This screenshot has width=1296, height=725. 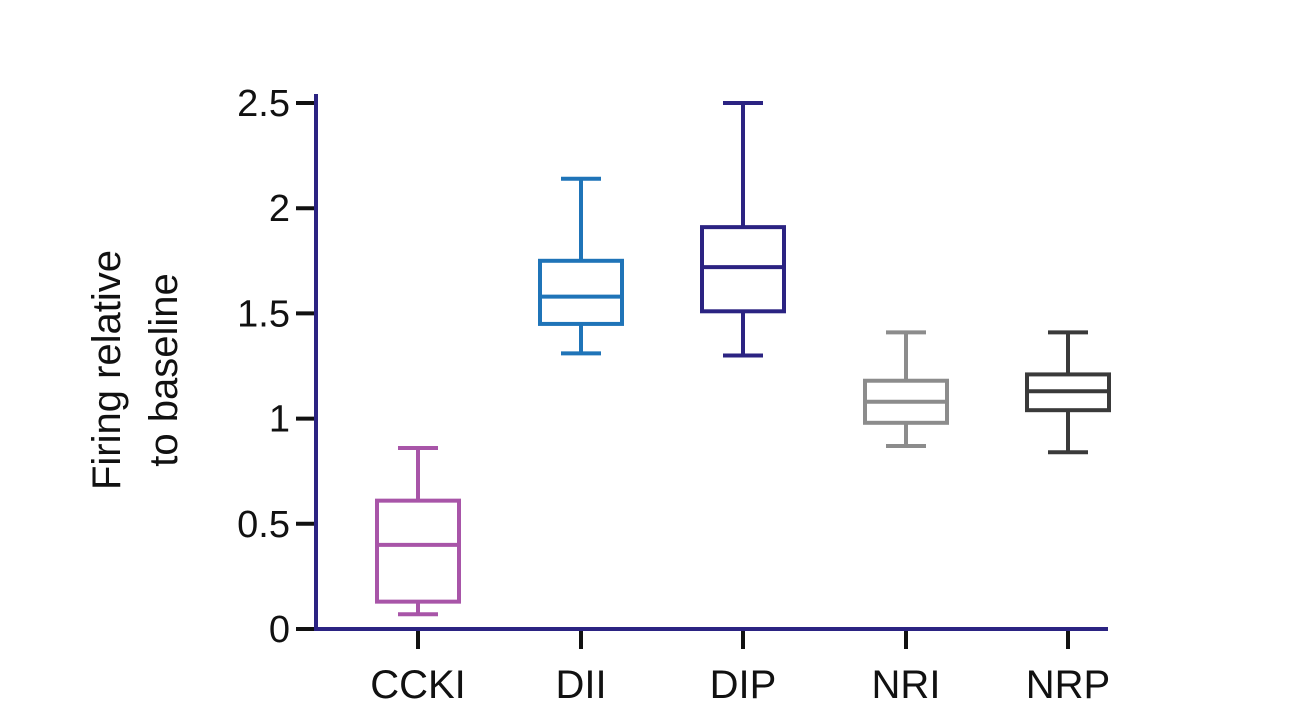 I want to click on x-axis-ticks: CCKI DII DIP NRI NRP, so click(x=740, y=668).